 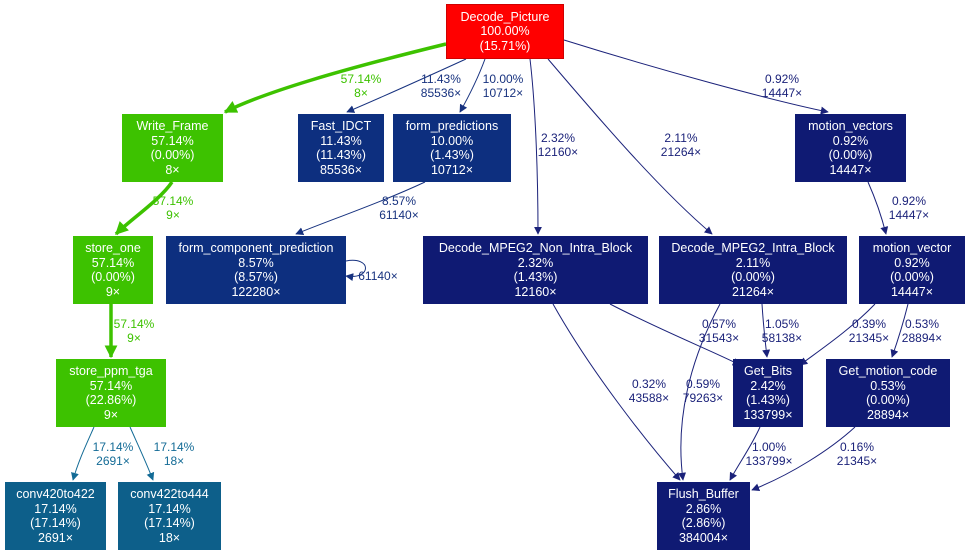 I want to click on node-conv422to444: conv422to444 17.14% (17.14%) 18×, so click(x=169, y=516).